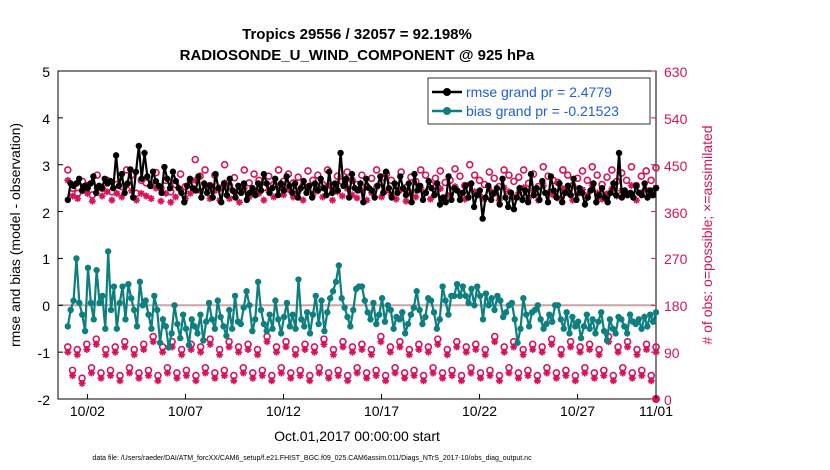 The width and height of the screenshot is (830, 470). I want to click on ytick-1: 1, so click(46, 259).